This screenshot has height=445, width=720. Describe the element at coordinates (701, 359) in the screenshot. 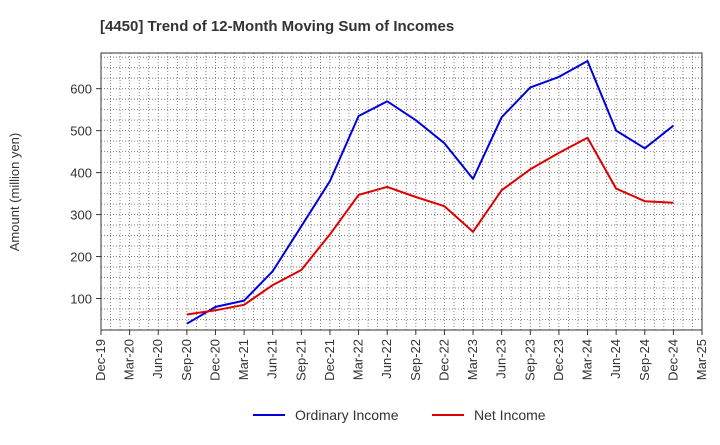

I see `x-tick-label: Mar-25` at that location.